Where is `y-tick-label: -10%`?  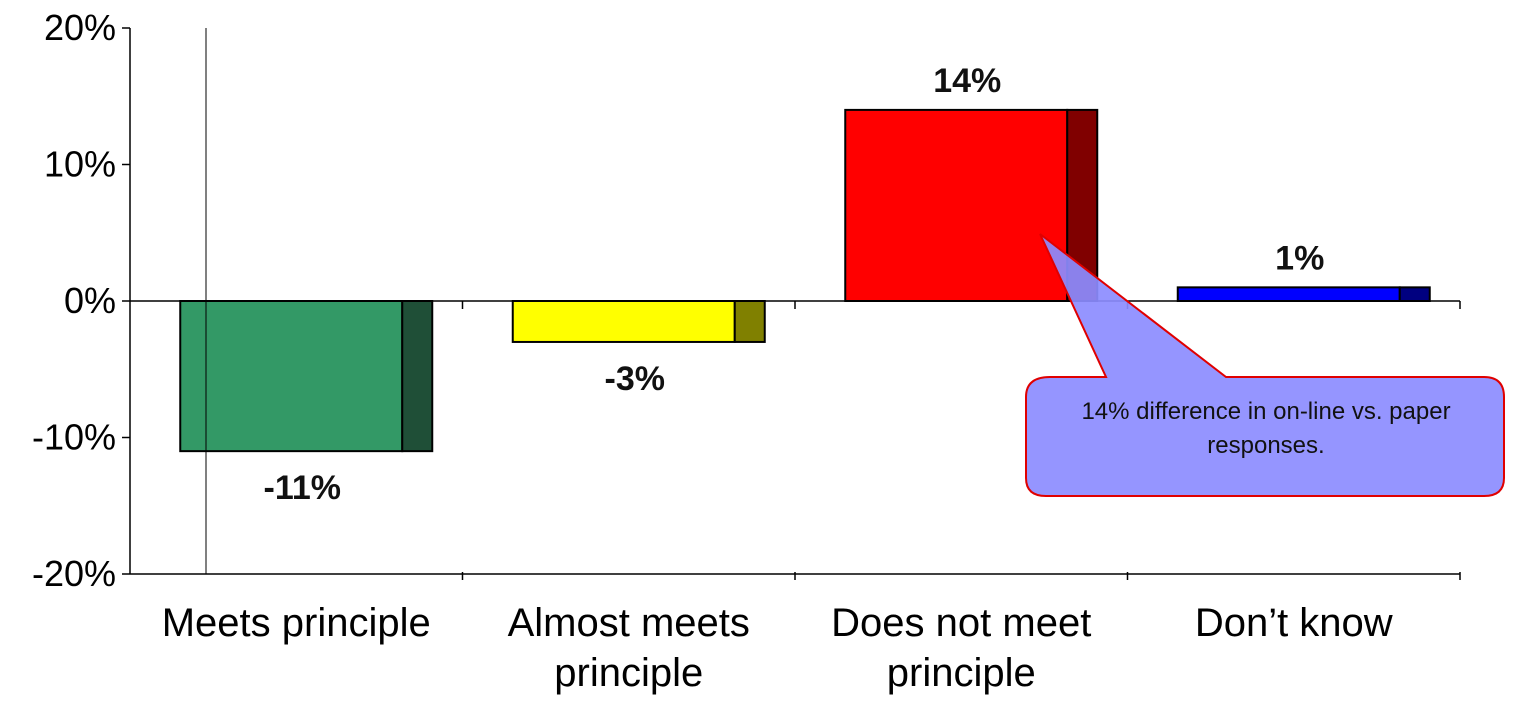
y-tick-label: -10% is located at coordinates (74, 437).